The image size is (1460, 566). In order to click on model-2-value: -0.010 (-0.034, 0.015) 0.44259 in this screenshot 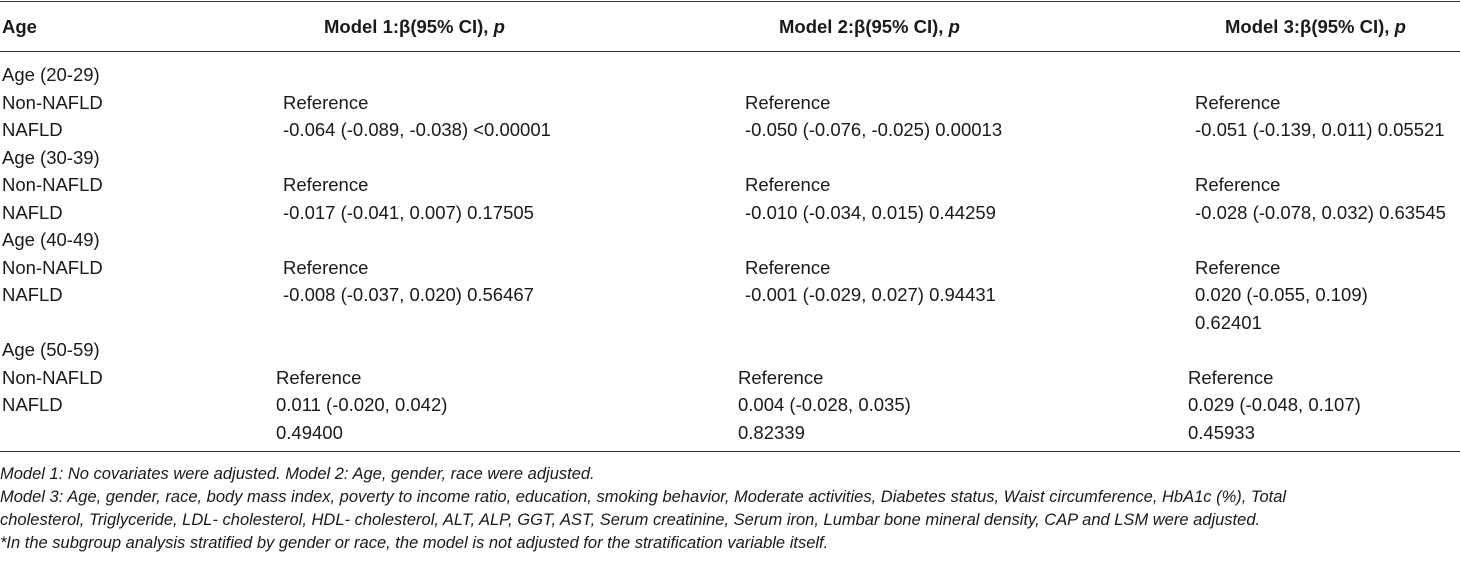, I will do `click(870, 212)`.